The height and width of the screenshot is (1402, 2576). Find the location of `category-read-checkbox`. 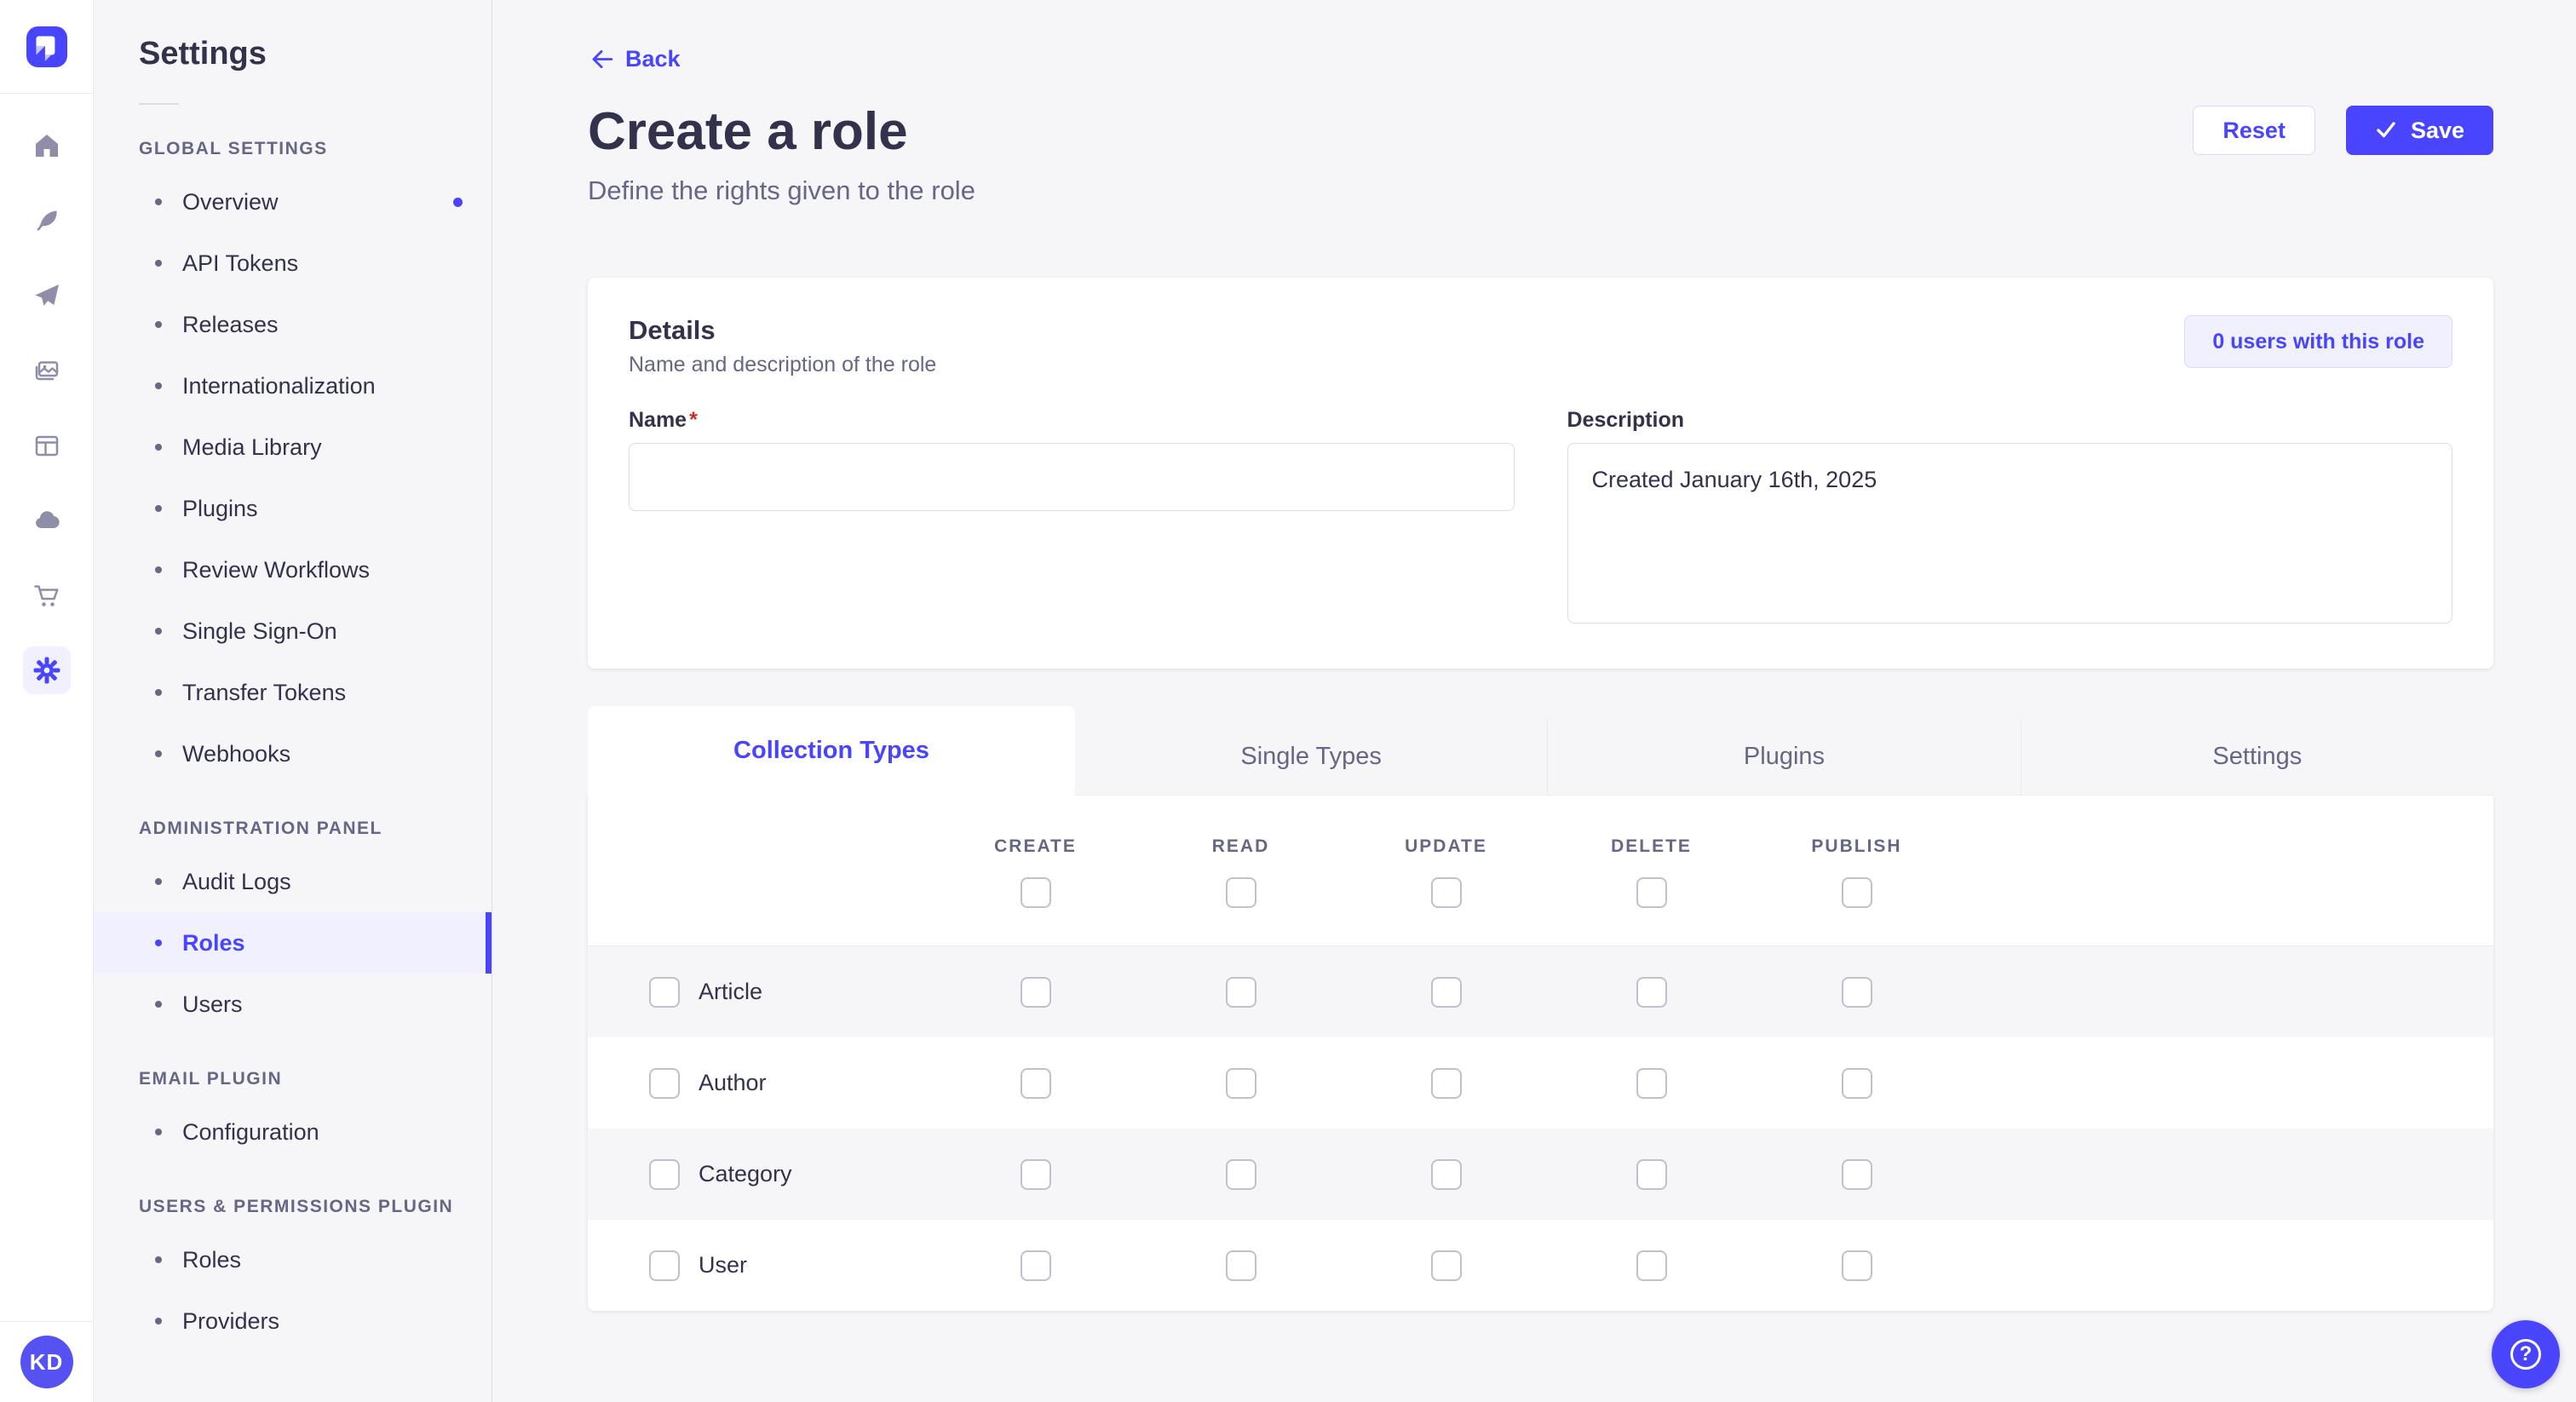

category-read-checkbox is located at coordinates (1241, 1174).